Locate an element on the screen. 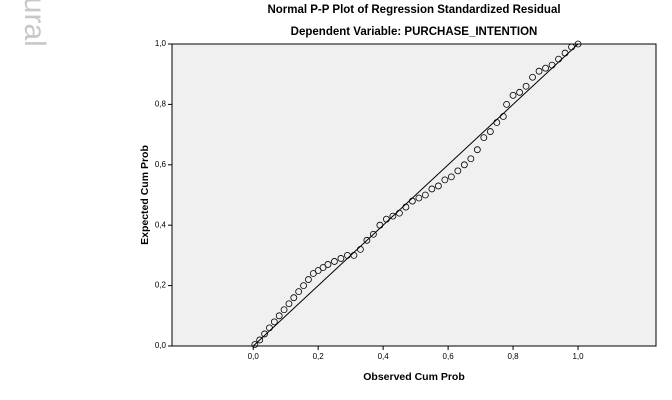 This screenshot has width=672, height=400. x-tick-label: 0,8 is located at coordinates (514, 356).